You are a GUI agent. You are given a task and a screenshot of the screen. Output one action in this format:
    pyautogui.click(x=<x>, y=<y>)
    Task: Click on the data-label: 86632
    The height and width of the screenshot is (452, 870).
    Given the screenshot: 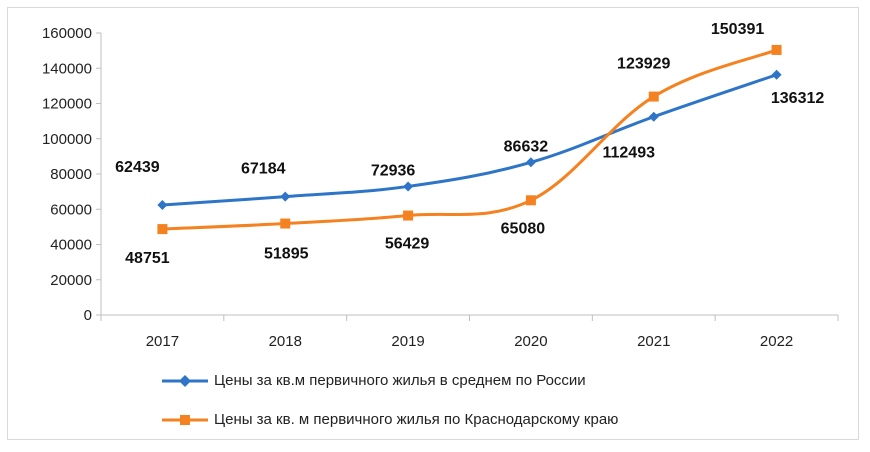 What is the action you would take?
    pyautogui.click(x=526, y=146)
    